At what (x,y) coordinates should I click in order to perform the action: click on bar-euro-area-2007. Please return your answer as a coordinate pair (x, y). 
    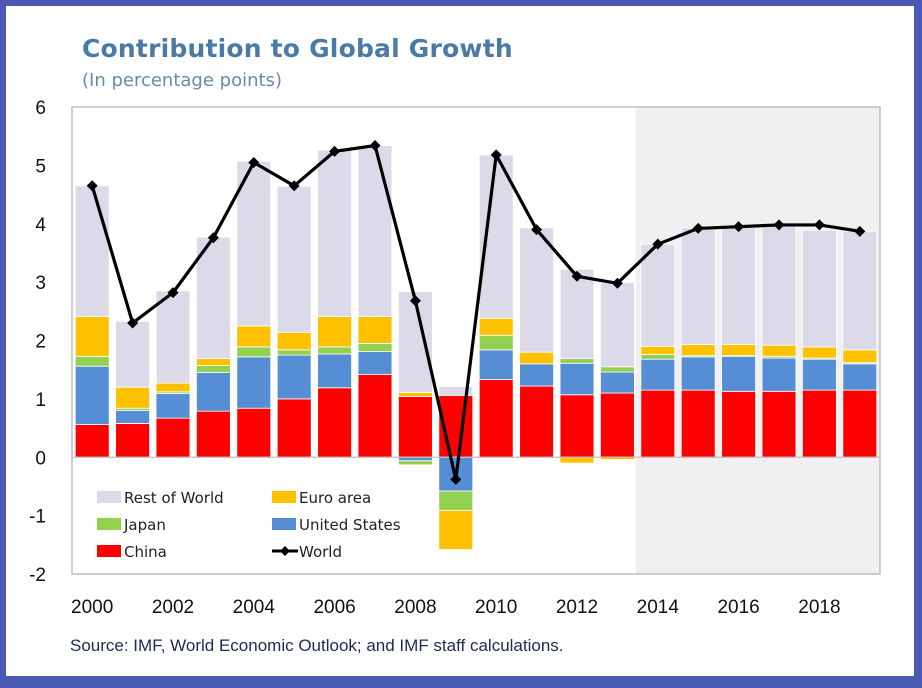
    Looking at the image, I should click on (375, 330).